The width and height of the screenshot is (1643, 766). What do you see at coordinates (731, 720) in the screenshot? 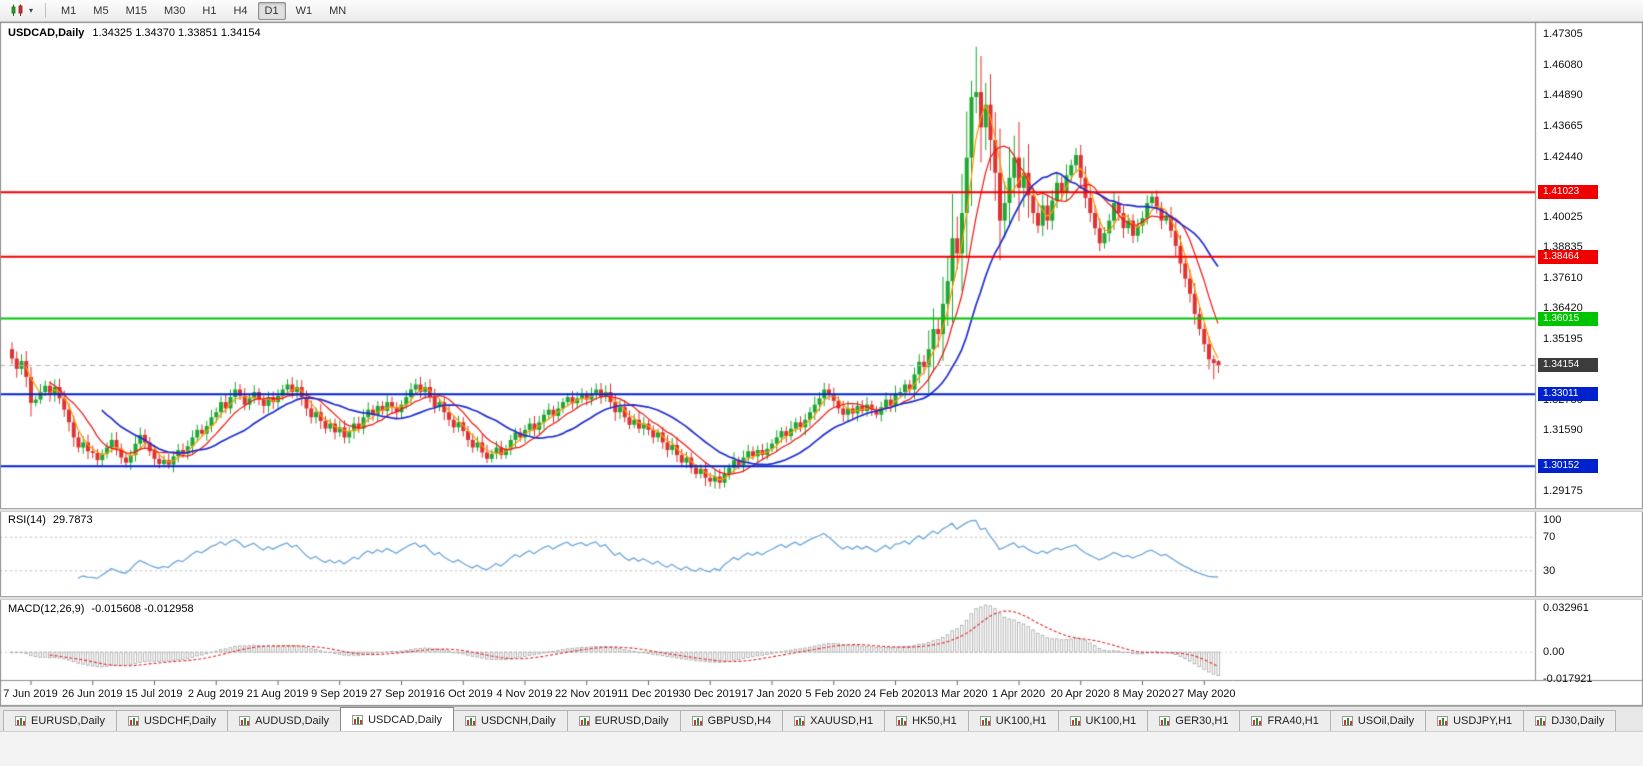
I see `chart-tab-gbpusd-h4: GBPUSD,H4` at bounding box center [731, 720].